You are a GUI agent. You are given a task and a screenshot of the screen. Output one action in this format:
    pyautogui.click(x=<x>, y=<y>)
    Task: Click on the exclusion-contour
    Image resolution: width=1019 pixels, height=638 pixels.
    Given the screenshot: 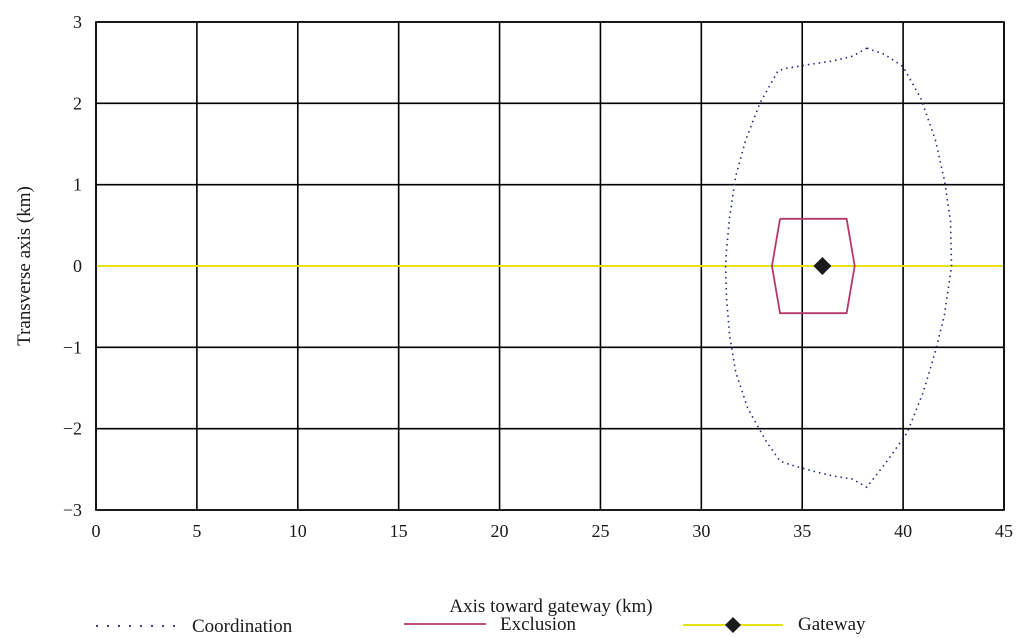 What is the action you would take?
    pyautogui.click(x=813, y=266)
    